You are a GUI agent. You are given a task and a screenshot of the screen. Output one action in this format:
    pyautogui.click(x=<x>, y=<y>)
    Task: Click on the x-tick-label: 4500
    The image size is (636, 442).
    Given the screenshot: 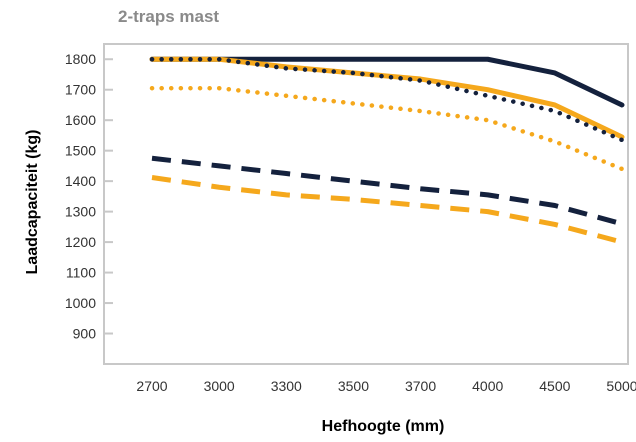 What is the action you would take?
    pyautogui.click(x=554, y=386)
    